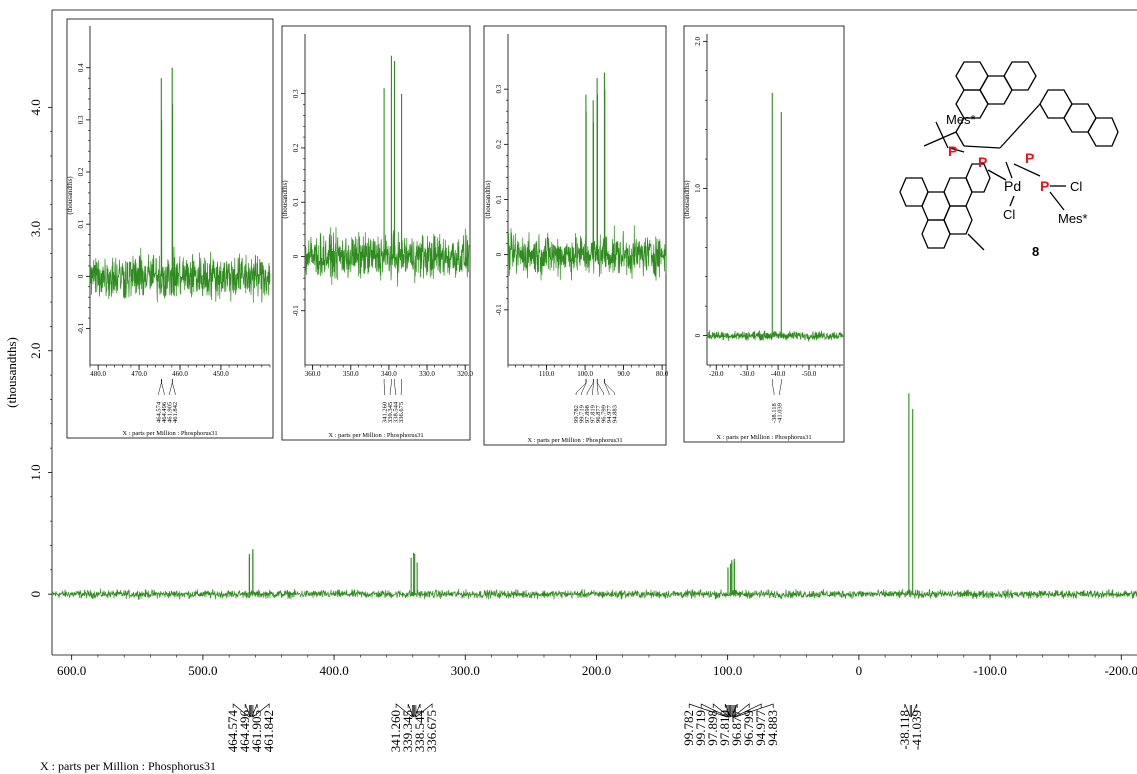 The image size is (1137, 774). I want to click on inset-3-y-tick-label: 0.1, so click(499, 199).